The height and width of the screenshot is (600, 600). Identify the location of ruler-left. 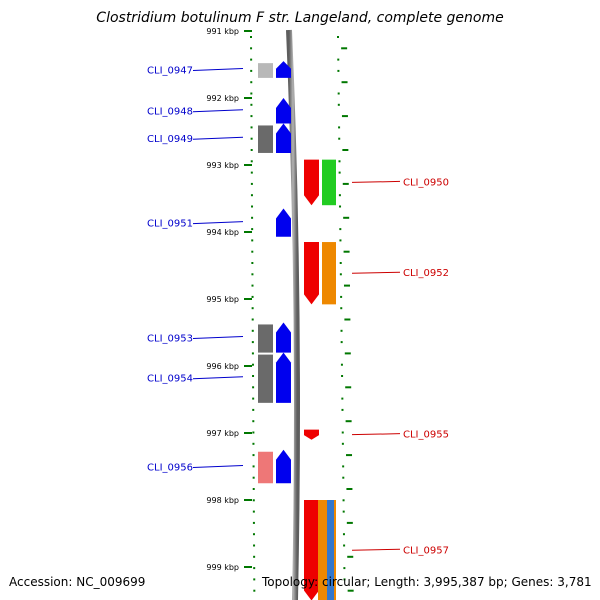
(250, 311).